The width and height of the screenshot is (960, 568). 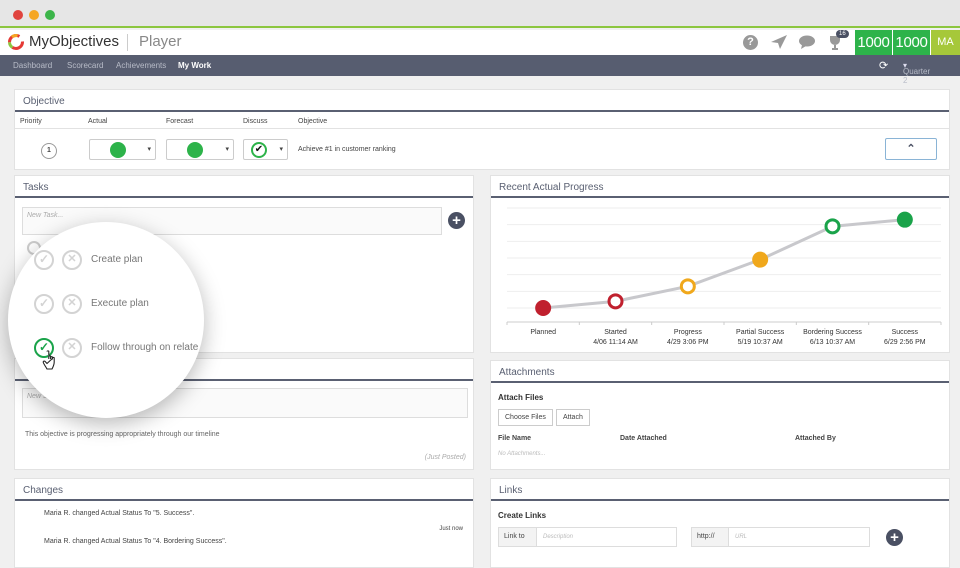 I want to click on add-link-button: +, so click(x=894, y=537).